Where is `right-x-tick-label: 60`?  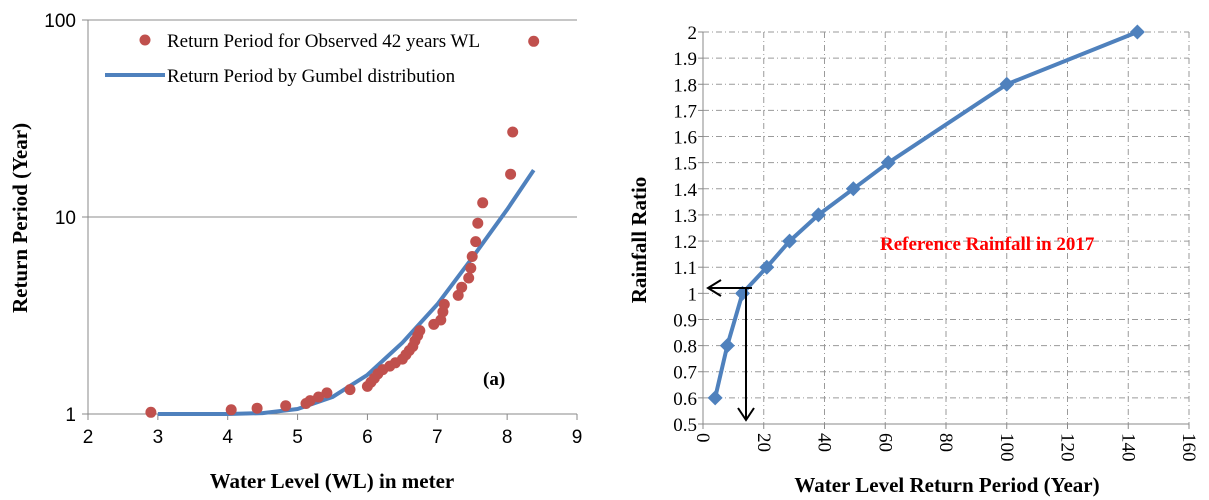
right-x-tick-label: 60 is located at coordinates (884, 442).